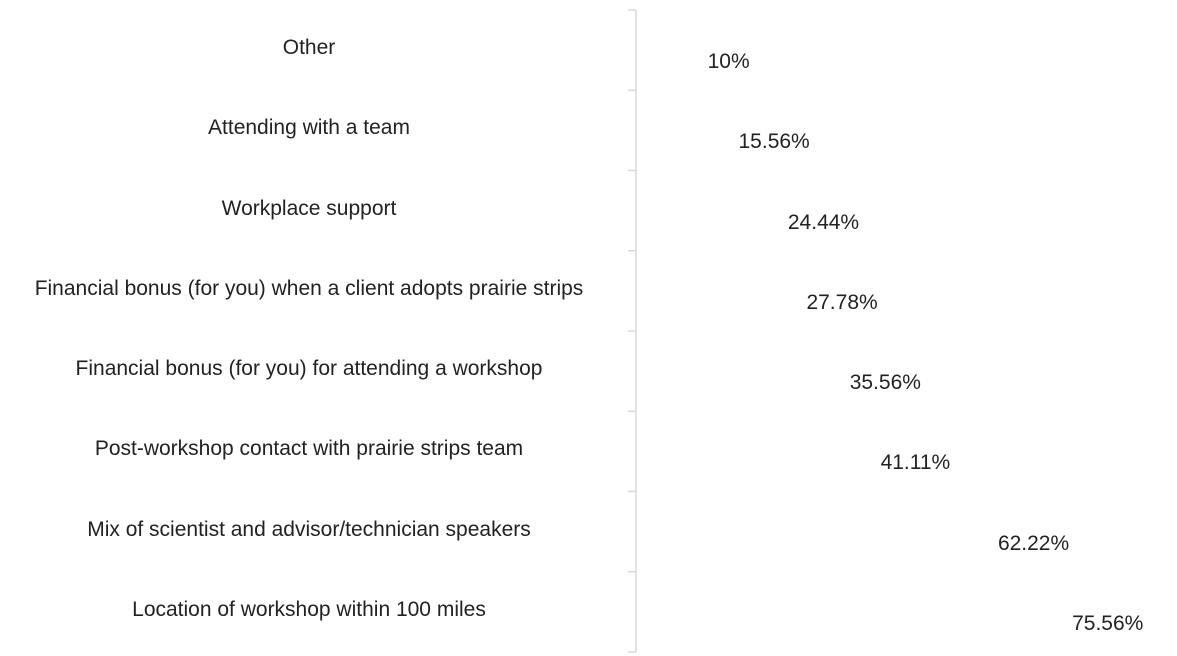  What do you see at coordinates (842, 302) in the screenshot?
I see `value-label: 27.78%` at bounding box center [842, 302].